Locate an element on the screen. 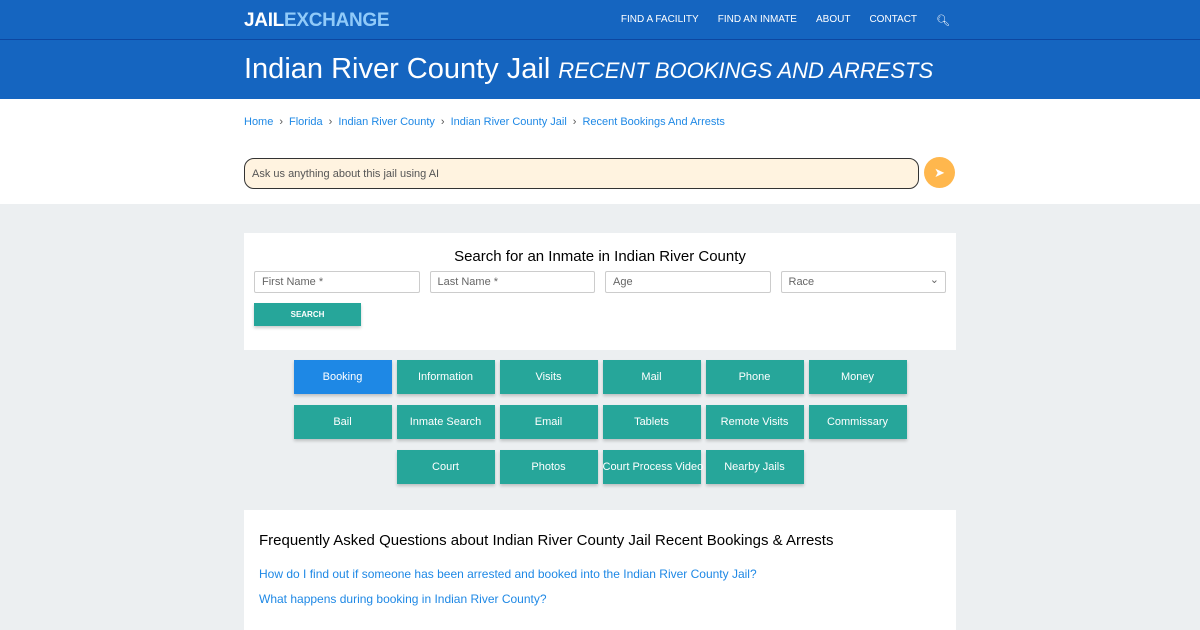 Image resolution: width=1200 pixels, height=630 pixels. page-subtitle: RECENT BOOKINGS AND ARRESTS is located at coordinates (746, 70).